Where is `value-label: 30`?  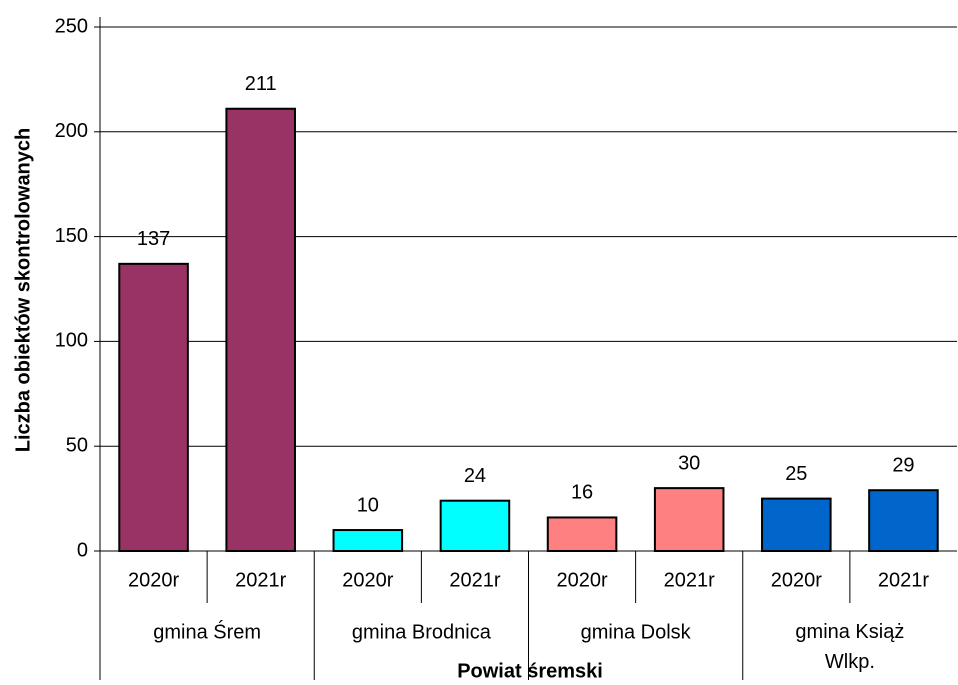 value-label: 30 is located at coordinates (689, 463).